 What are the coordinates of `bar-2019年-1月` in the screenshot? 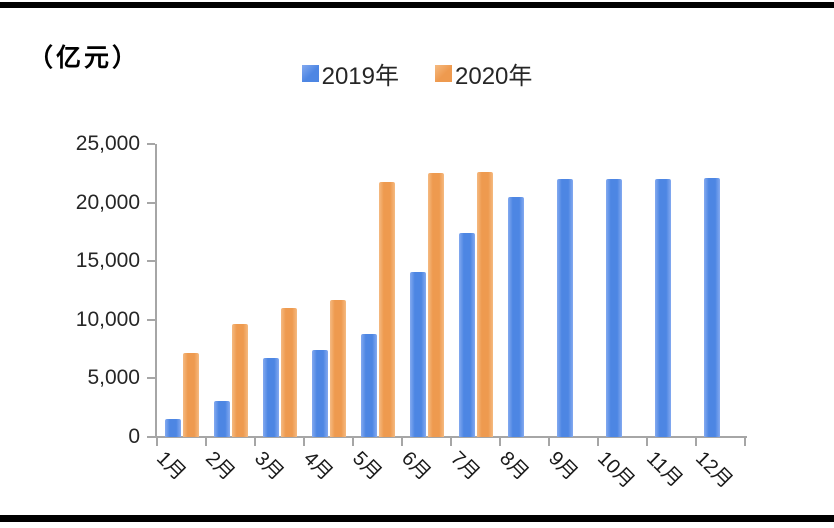 It's located at (173, 428).